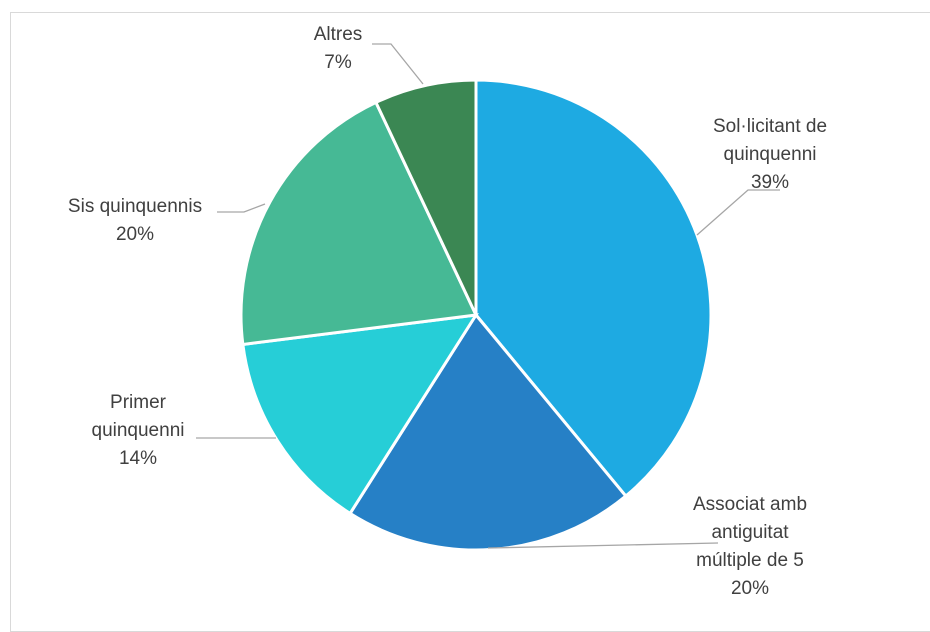  Describe the element at coordinates (135, 220) in the screenshot. I see `slice-data-label: Sis quinquennis 20%` at that location.